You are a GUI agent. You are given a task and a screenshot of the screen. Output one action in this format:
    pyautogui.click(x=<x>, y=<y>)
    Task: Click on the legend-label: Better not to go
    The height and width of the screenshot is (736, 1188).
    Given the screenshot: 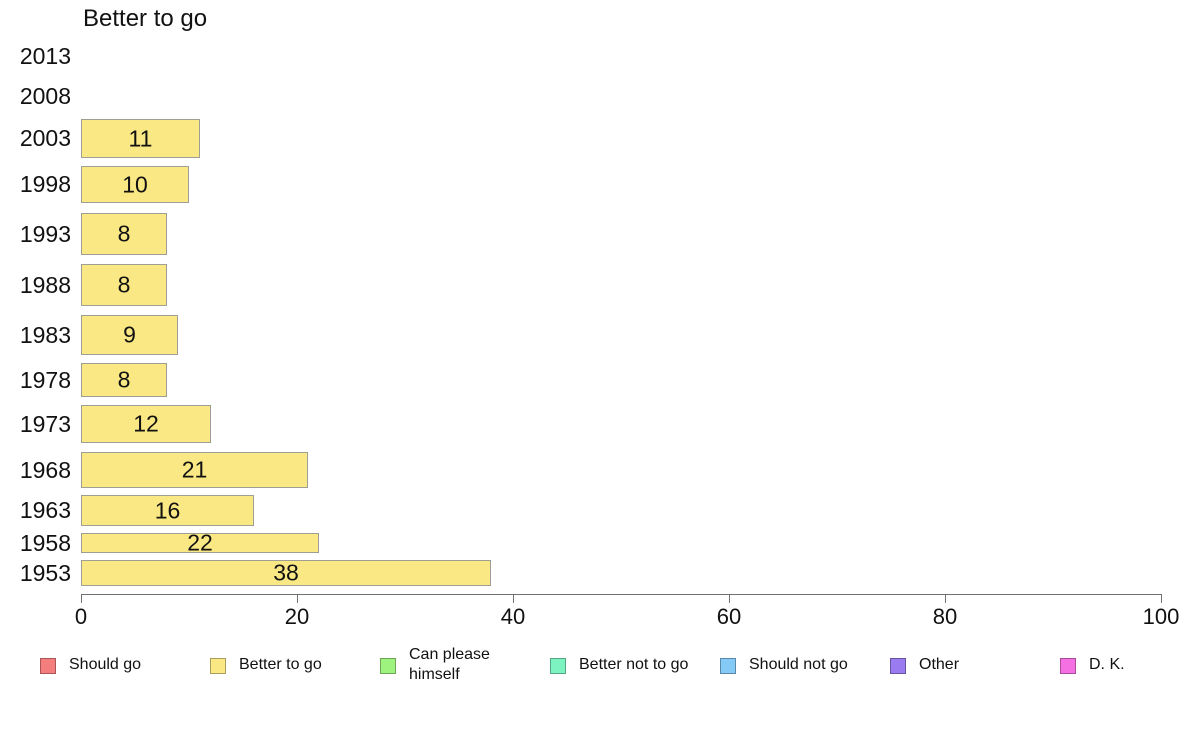 What is the action you would take?
    pyautogui.click(x=633, y=665)
    